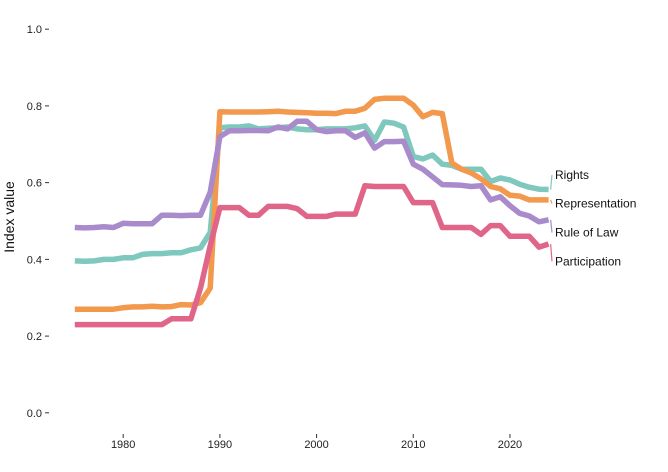 The height and width of the screenshot is (472, 668). I want to click on y-axis: 0.0 0.2 0.4 0.6 0.8 1.0, so click(38, 222).